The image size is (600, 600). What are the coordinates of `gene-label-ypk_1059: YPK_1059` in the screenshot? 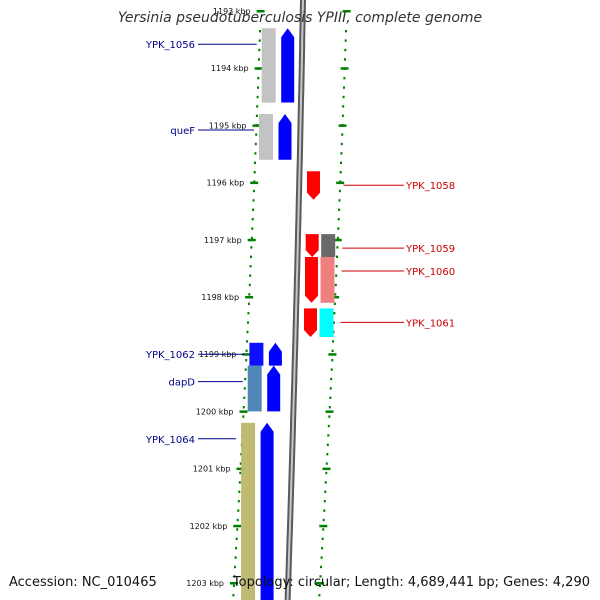 It's located at (430, 249).